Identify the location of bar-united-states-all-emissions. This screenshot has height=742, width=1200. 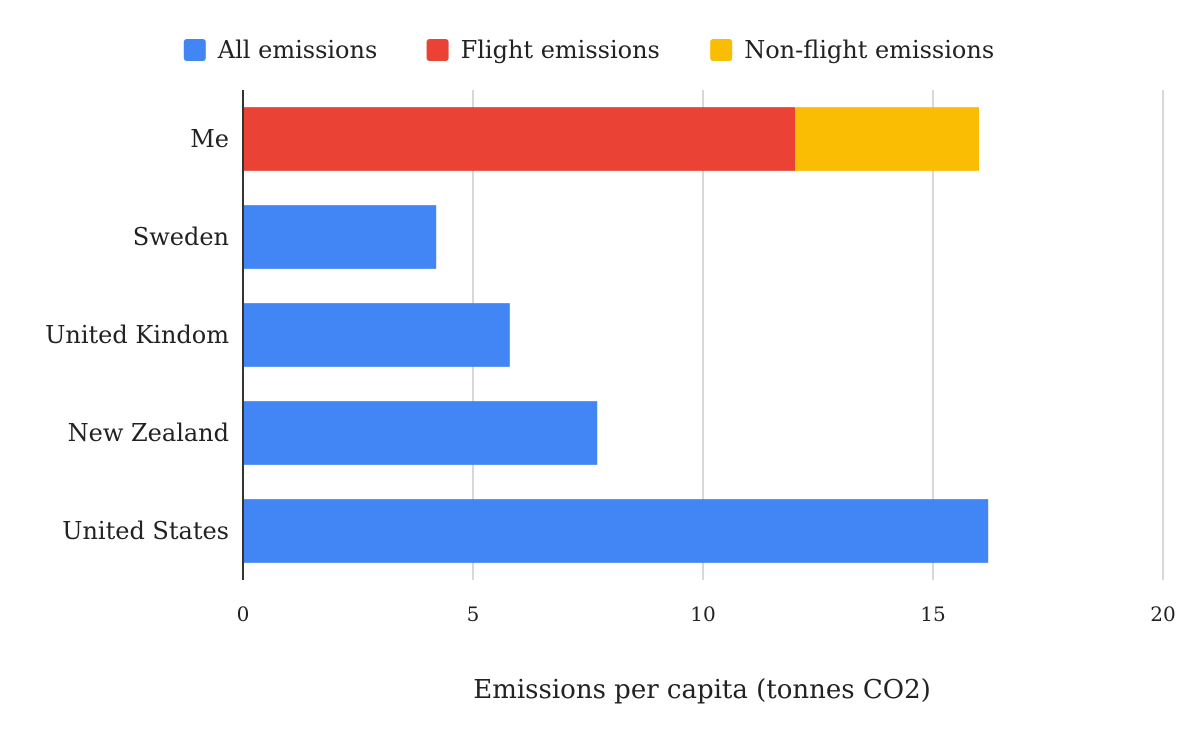
(616, 531).